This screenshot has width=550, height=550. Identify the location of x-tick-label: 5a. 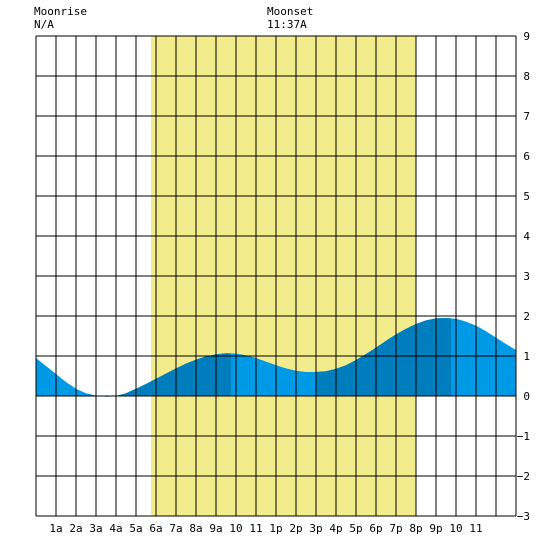
(135, 528).